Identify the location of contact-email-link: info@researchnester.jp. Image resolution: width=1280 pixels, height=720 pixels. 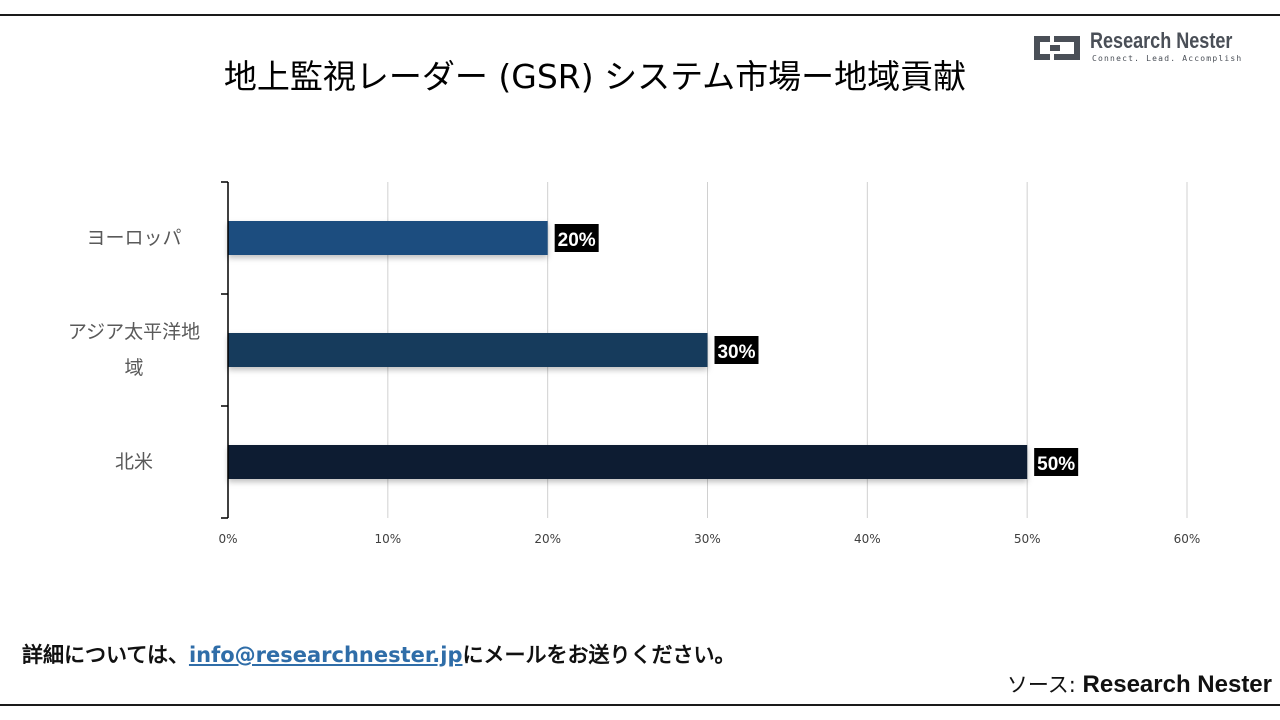
(325, 655).